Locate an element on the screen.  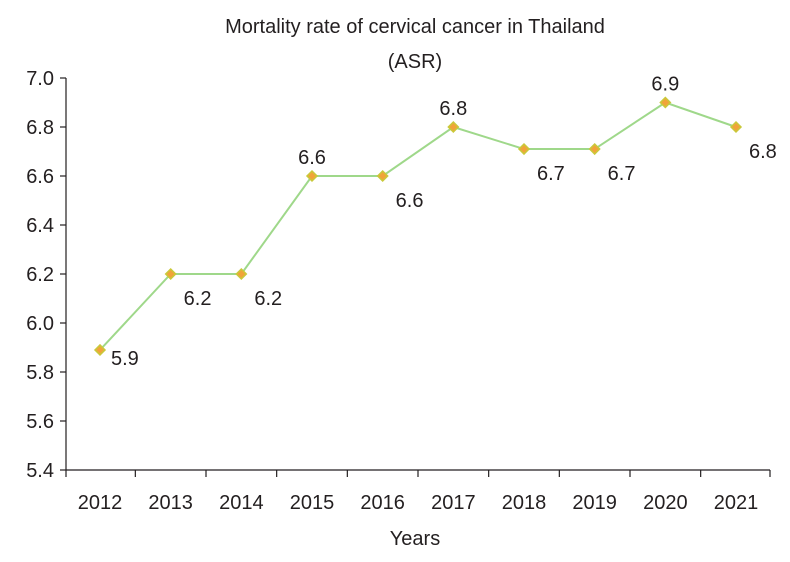
x-axis: 2012 2013 2014 2015 2016 2017 2018 2019 2020 2021 is located at coordinates (418, 491).